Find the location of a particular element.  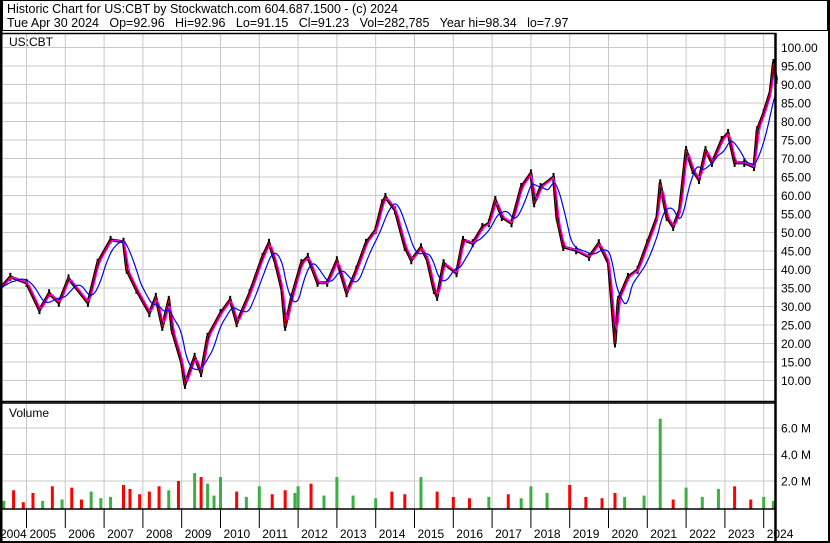

year-label: 2011 is located at coordinates (275, 534).